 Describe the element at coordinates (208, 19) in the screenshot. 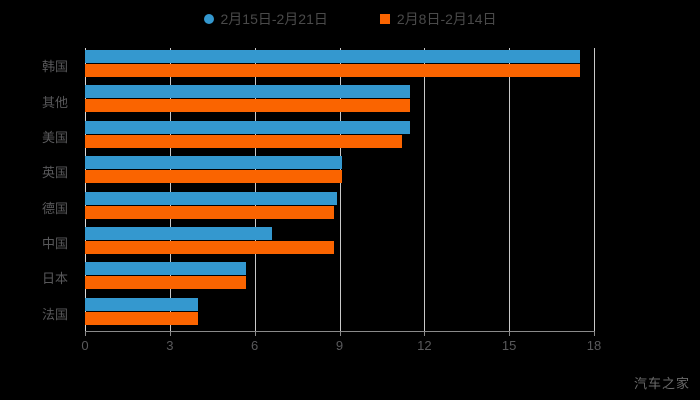

I see `legend-swatch-circle-icon` at that location.